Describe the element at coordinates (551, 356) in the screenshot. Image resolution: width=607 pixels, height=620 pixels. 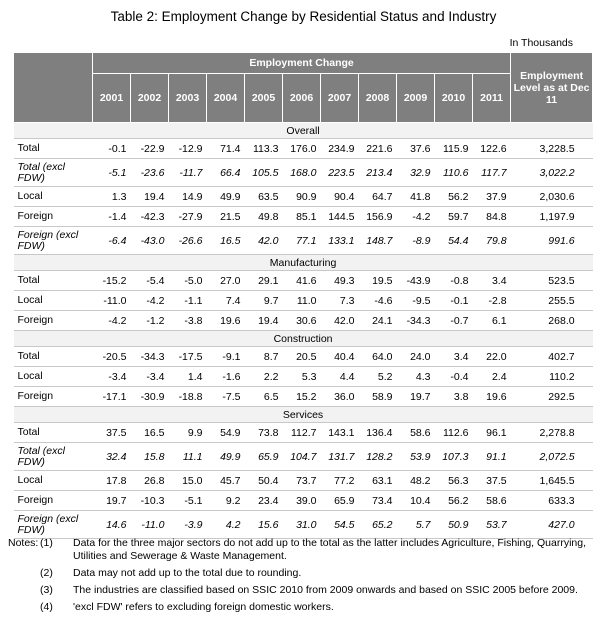
I see `cell-value: 402.7` at that location.